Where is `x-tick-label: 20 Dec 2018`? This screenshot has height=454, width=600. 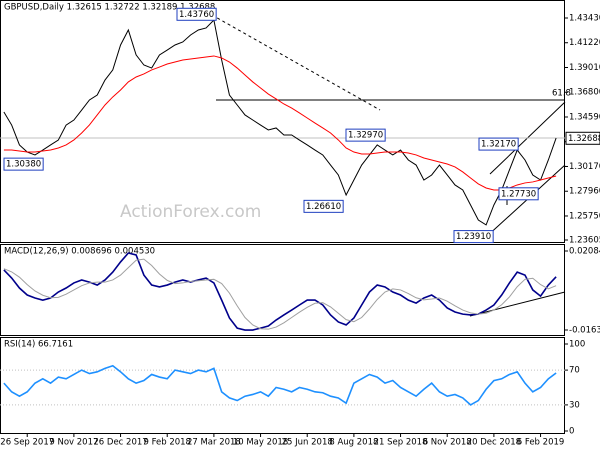 x-tick-label: 20 Dec 2018 is located at coordinates (494, 443).